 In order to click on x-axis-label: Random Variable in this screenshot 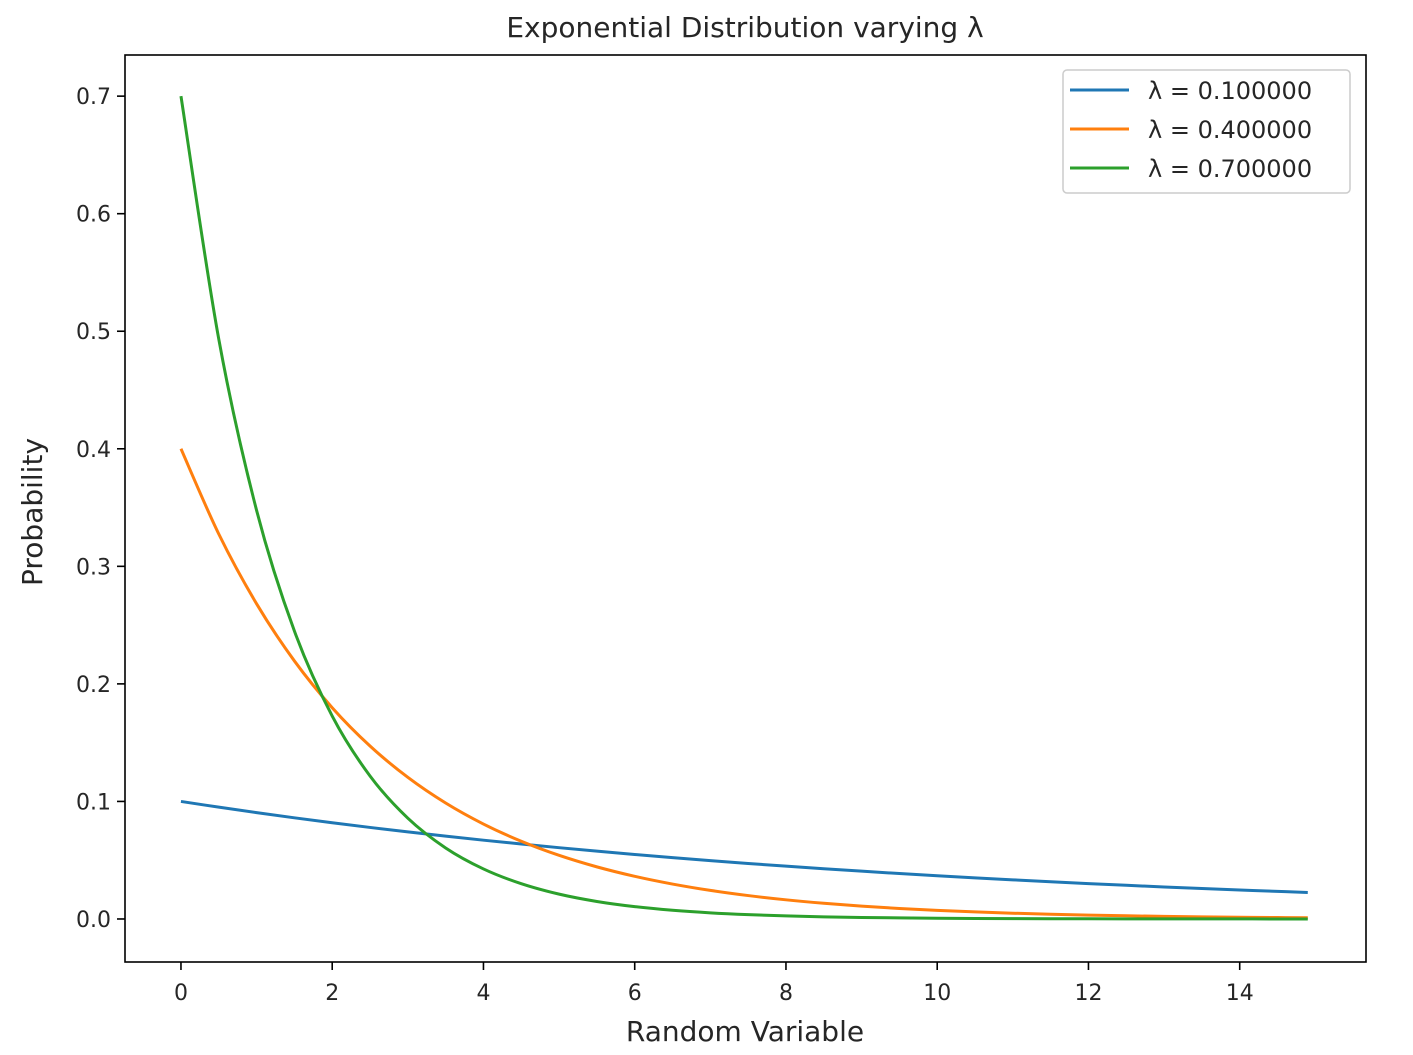, I will do `click(745, 1031)`.